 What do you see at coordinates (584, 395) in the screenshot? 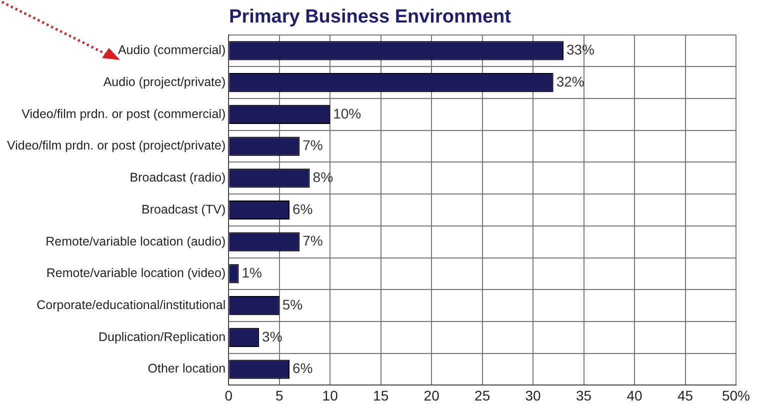
I see `x-tick-label: 35` at bounding box center [584, 395].